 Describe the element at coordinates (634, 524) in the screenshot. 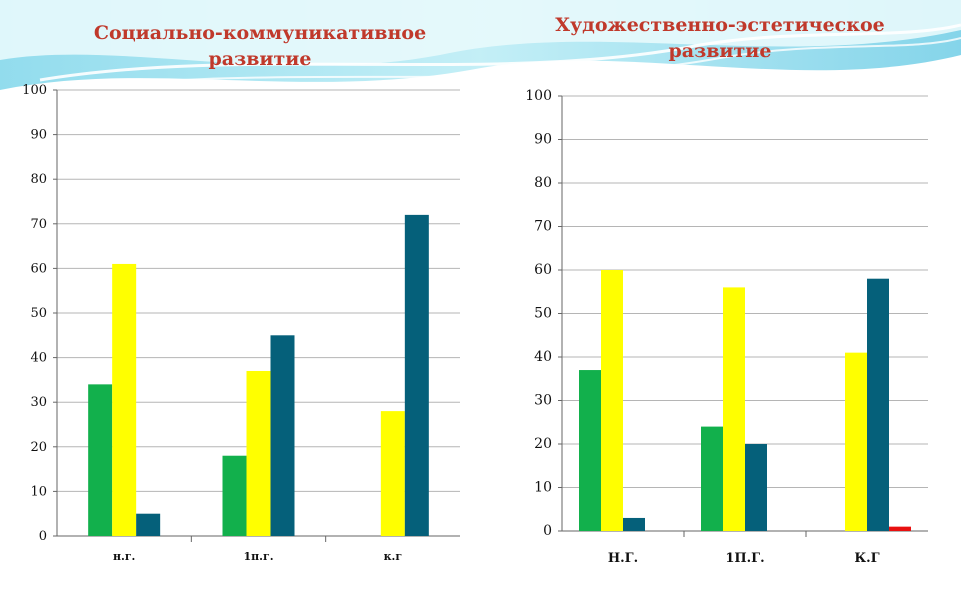

I see `bar-right-series3-cat1` at that location.